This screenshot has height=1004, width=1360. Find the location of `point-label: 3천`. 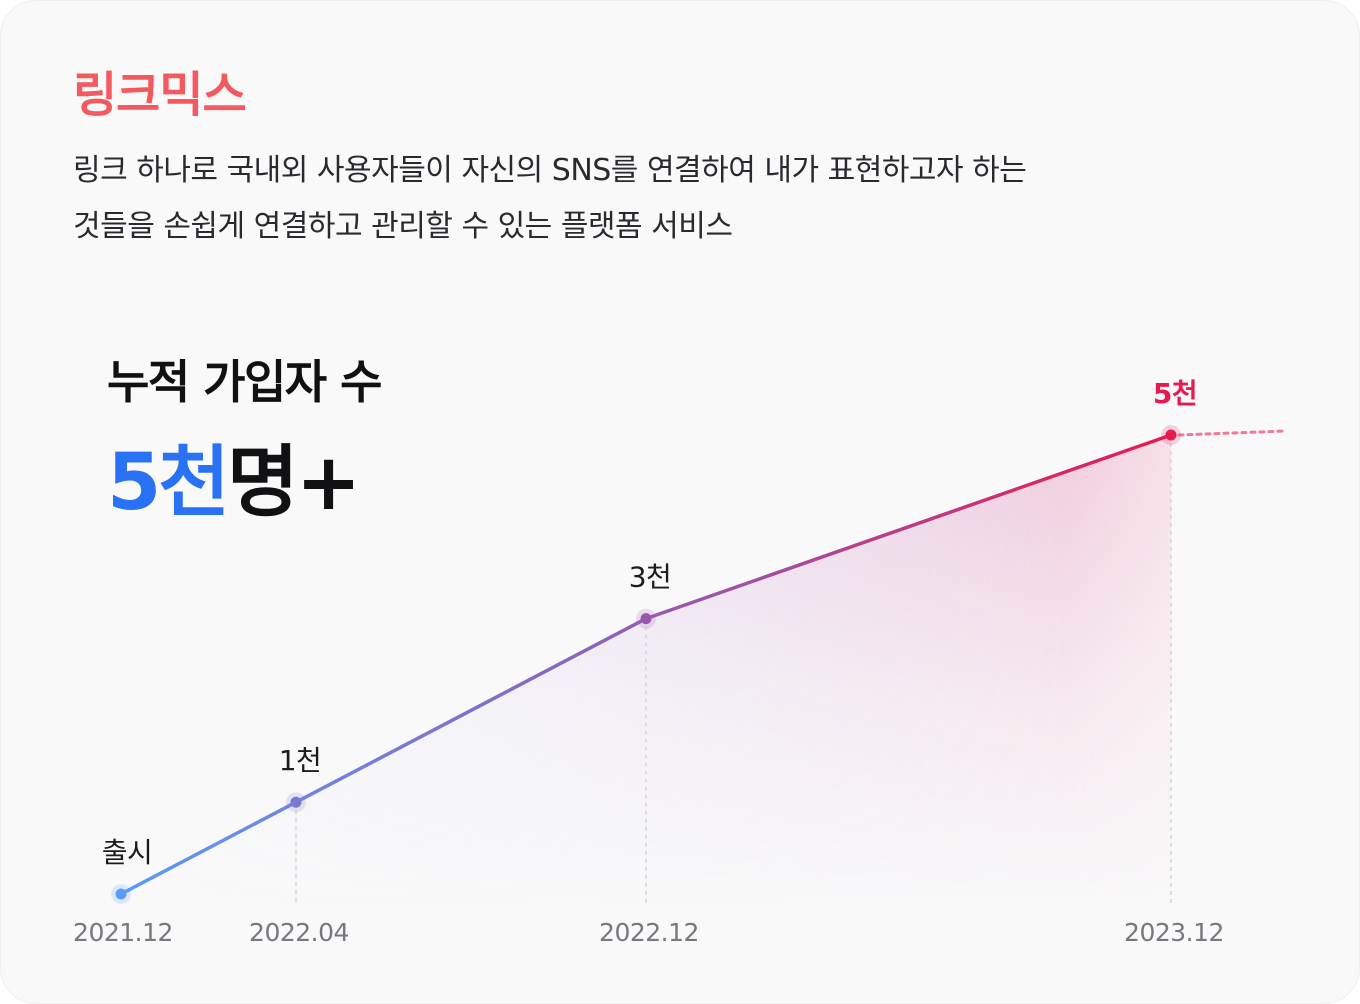

point-label: 3천 is located at coordinates (650, 577).